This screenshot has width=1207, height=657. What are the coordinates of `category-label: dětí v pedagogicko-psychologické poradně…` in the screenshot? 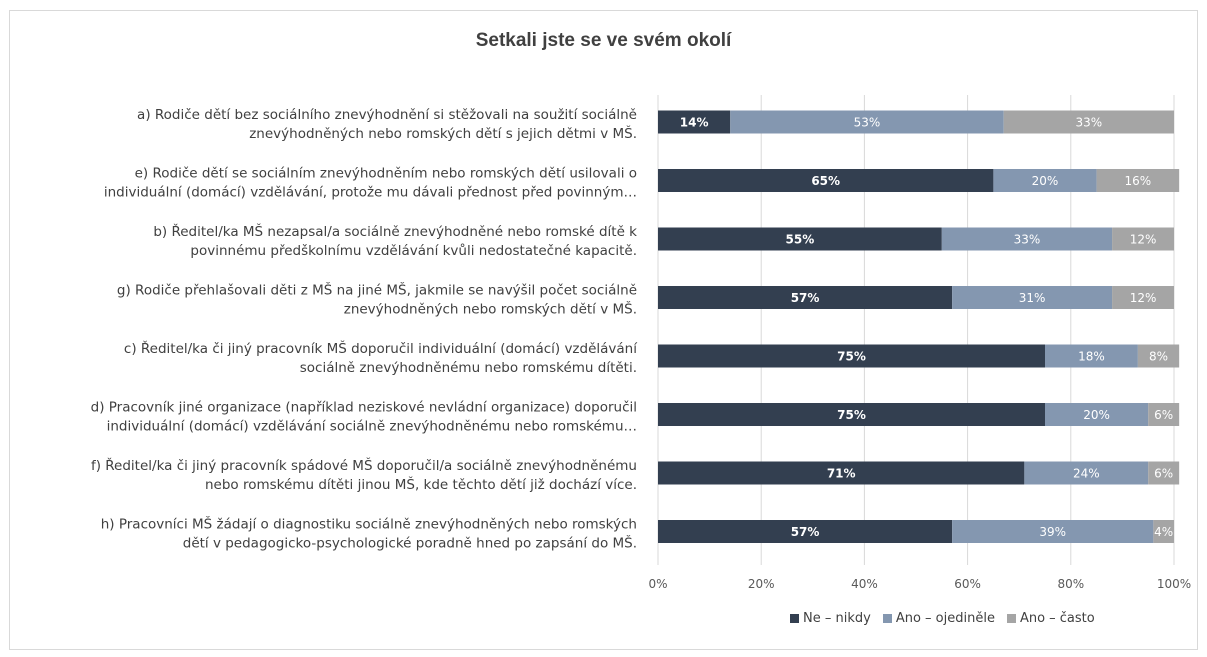 It's located at (410, 543).